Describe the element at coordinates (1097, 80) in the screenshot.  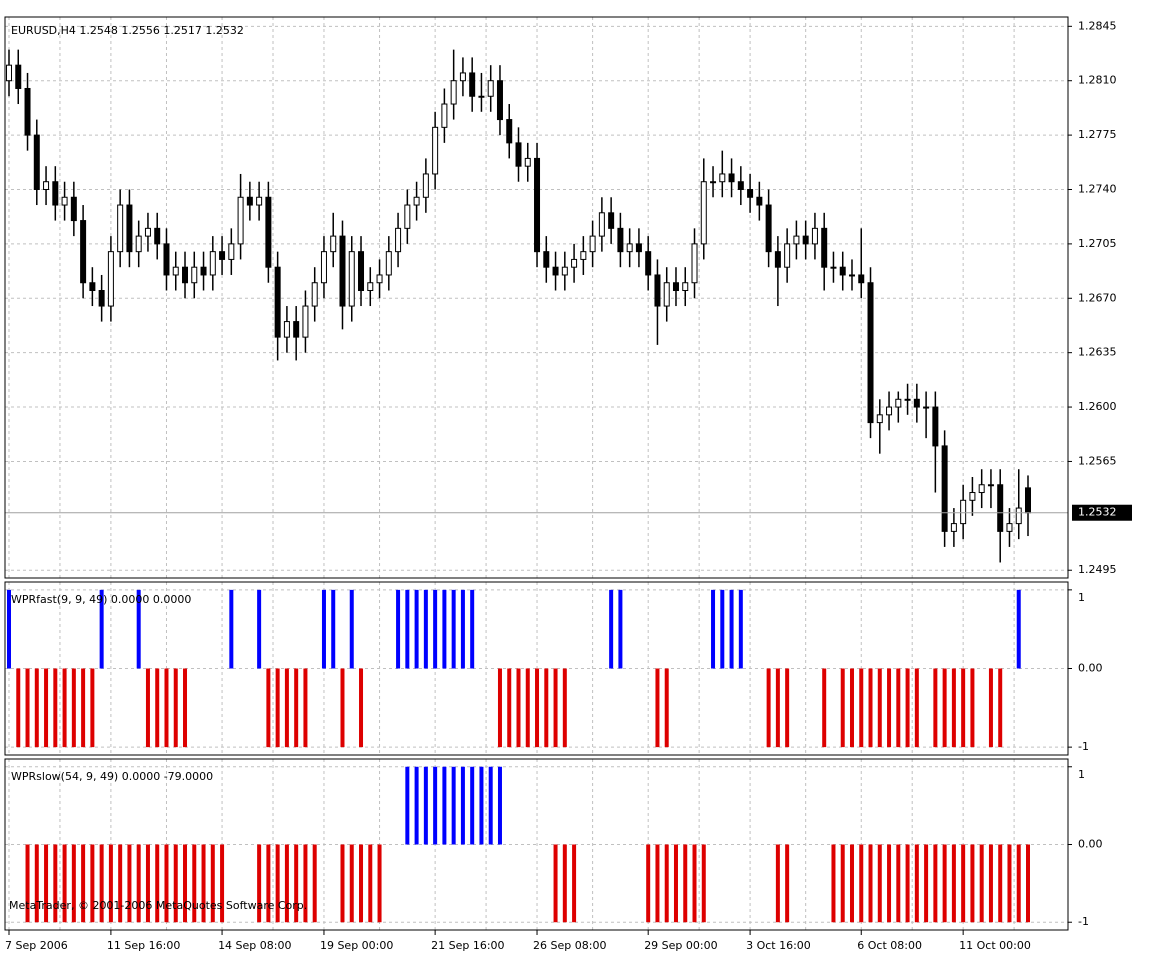
I see `y-tick-label: 1.2810` at that location.